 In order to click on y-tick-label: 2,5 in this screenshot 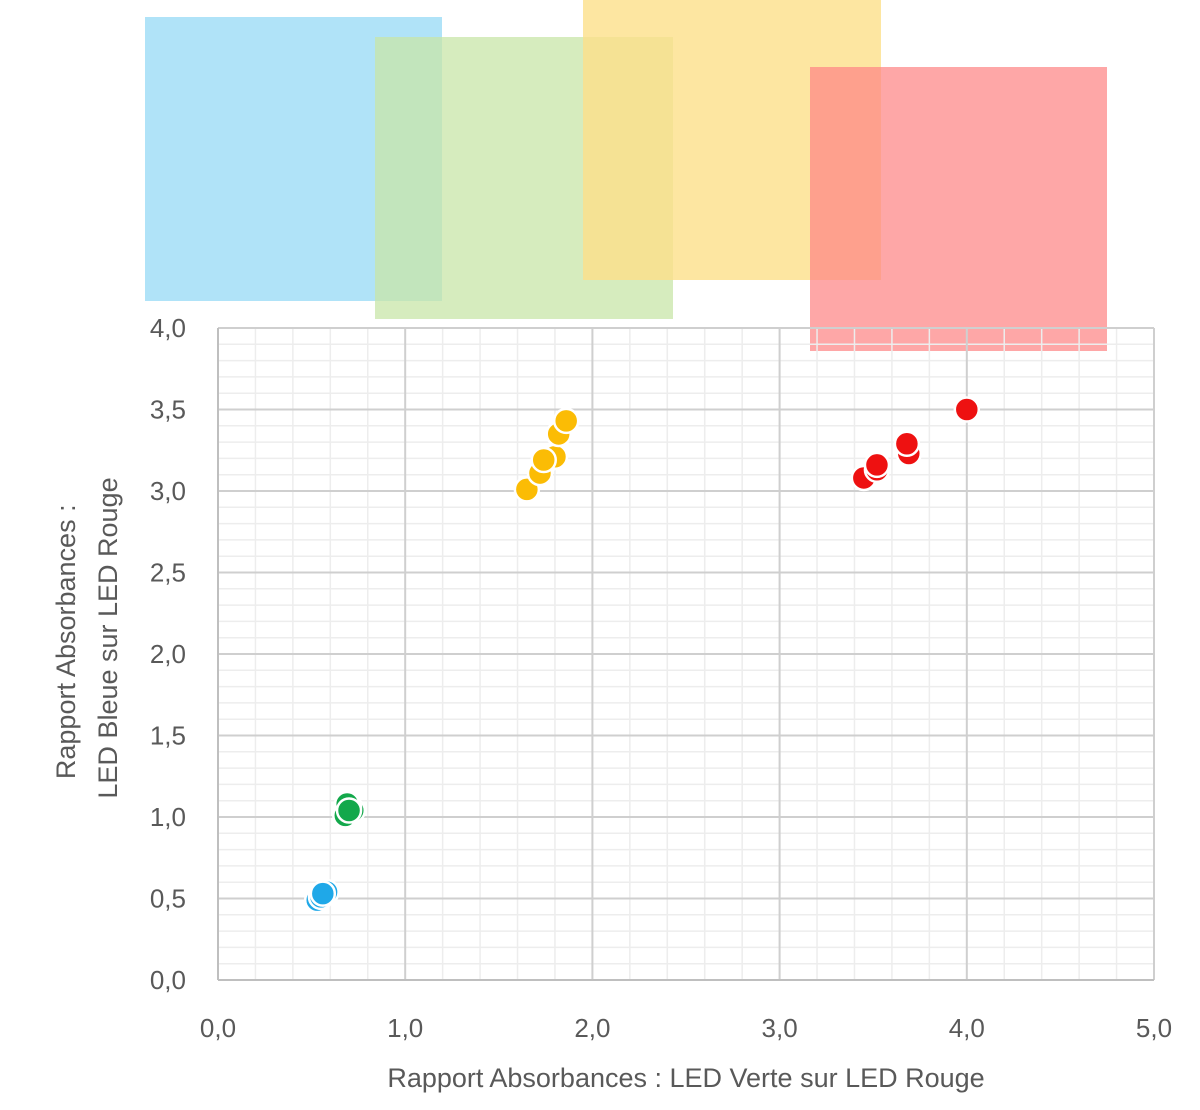, I will do `click(168, 573)`.